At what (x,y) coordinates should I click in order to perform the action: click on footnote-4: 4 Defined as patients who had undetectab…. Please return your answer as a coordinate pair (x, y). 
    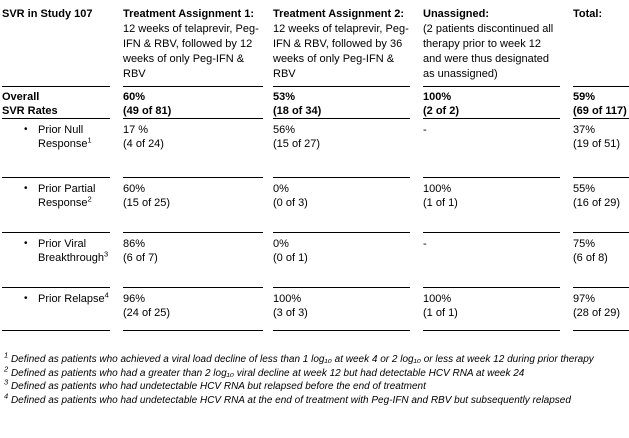
    Looking at the image, I should click on (310, 399).